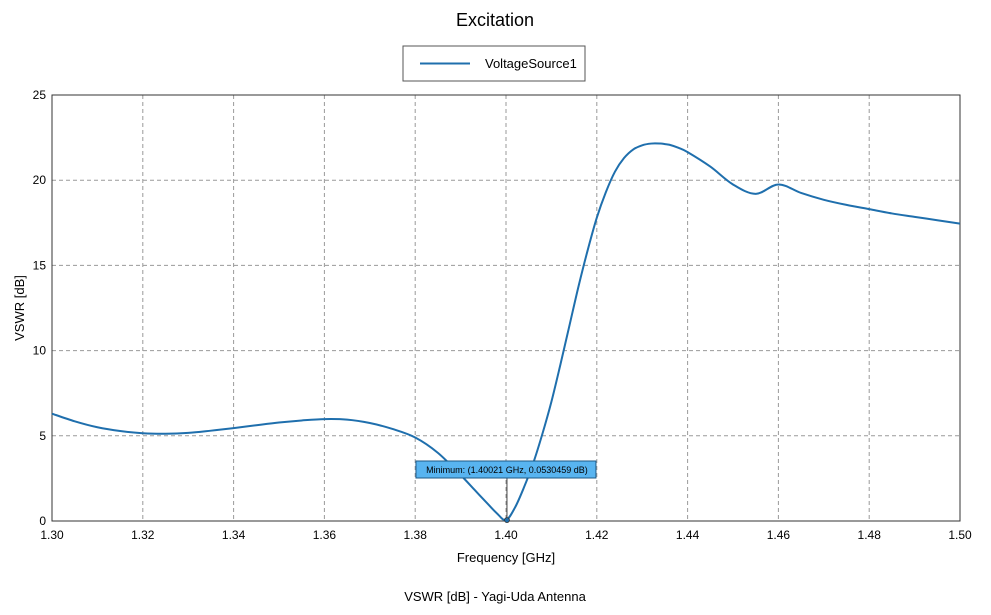 The height and width of the screenshot is (615, 991). Describe the element at coordinates (416, 535) in the screenshot. I see `x-tick-label: 1.38` at that location.